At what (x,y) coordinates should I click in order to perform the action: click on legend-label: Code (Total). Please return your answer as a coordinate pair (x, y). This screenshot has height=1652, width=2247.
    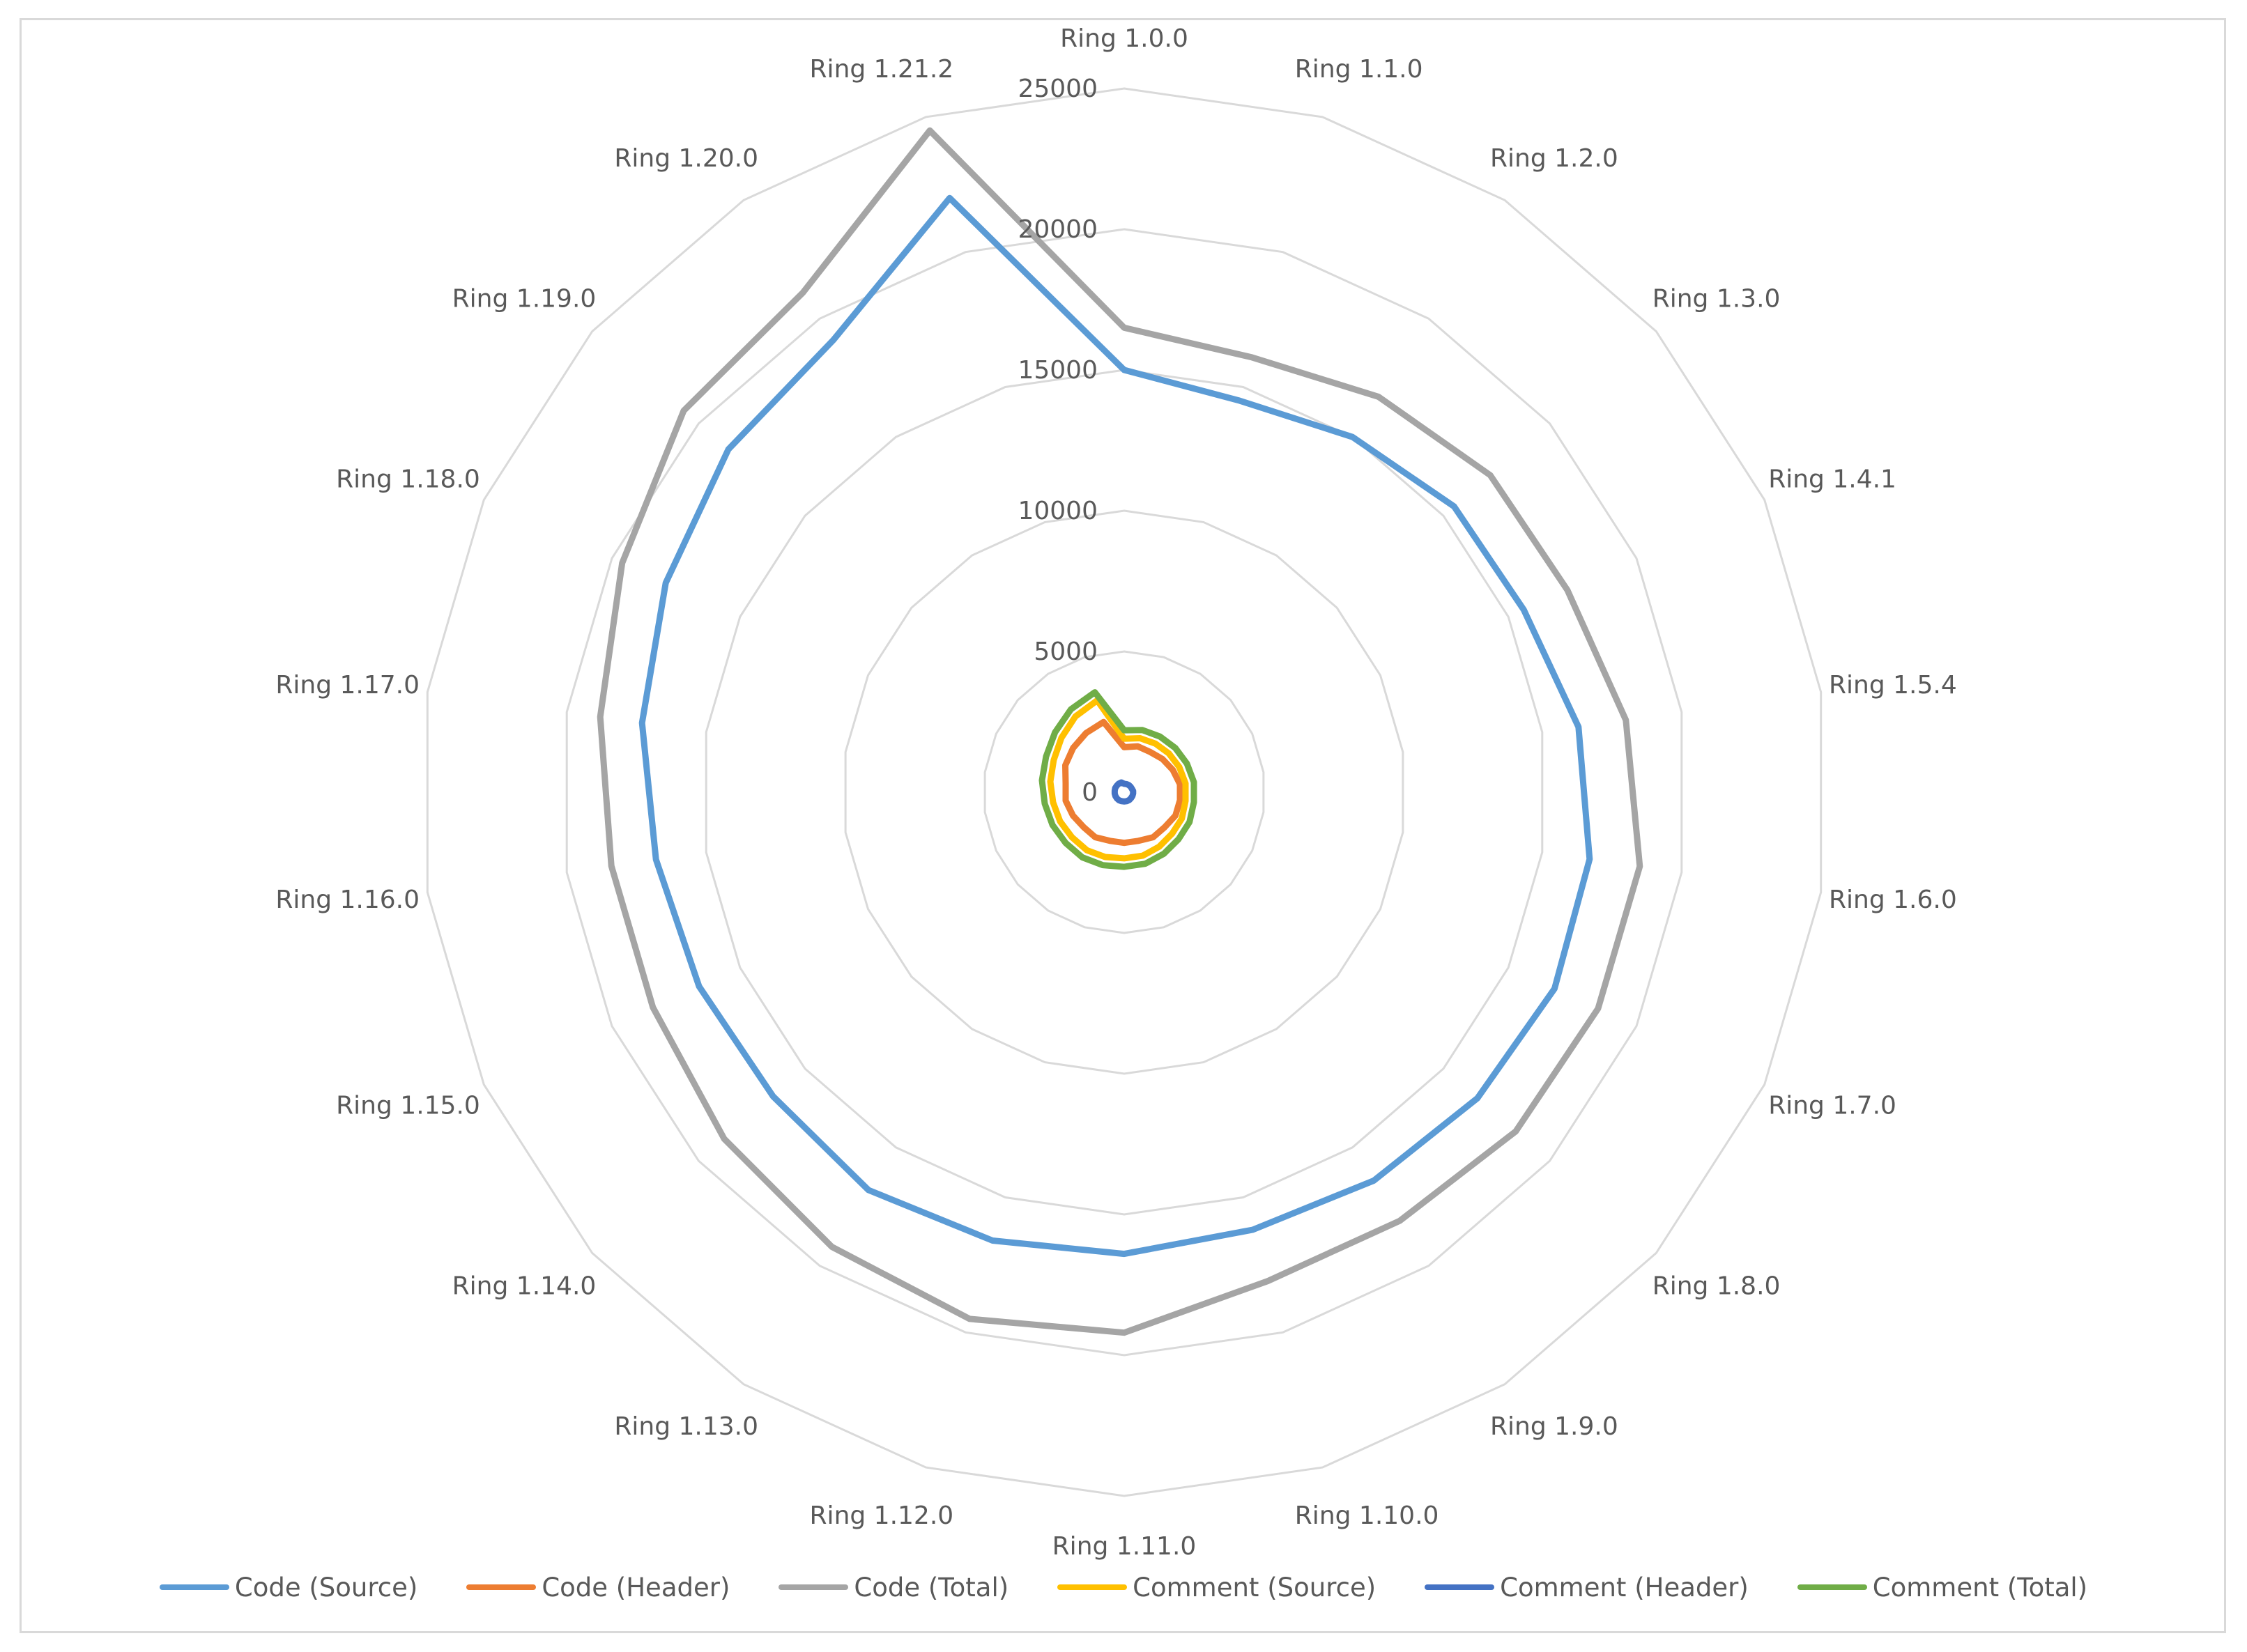
    Looking at the image, I should click on (932, 1587).